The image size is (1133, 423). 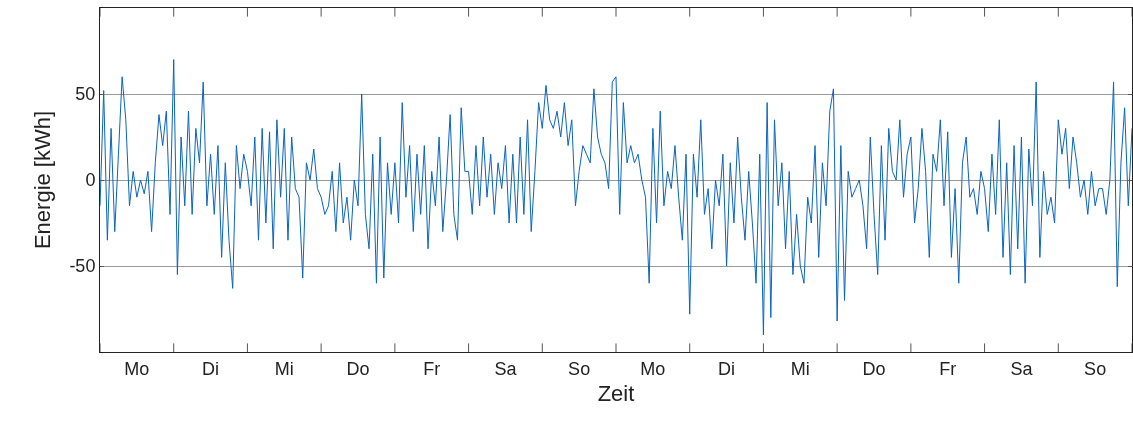 I want to click on y-axis-title: Energie [kWh], so click(x=43, y=180).